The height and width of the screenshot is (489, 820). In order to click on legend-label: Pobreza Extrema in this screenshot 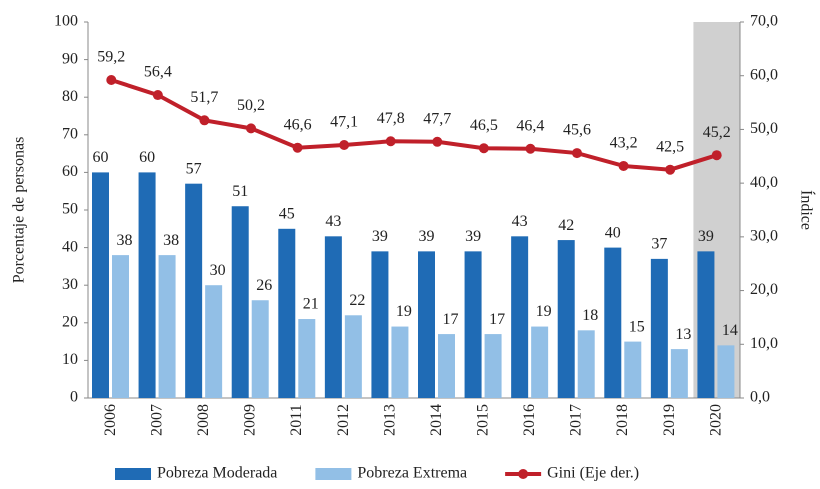, I will do `click(412, 473)`.